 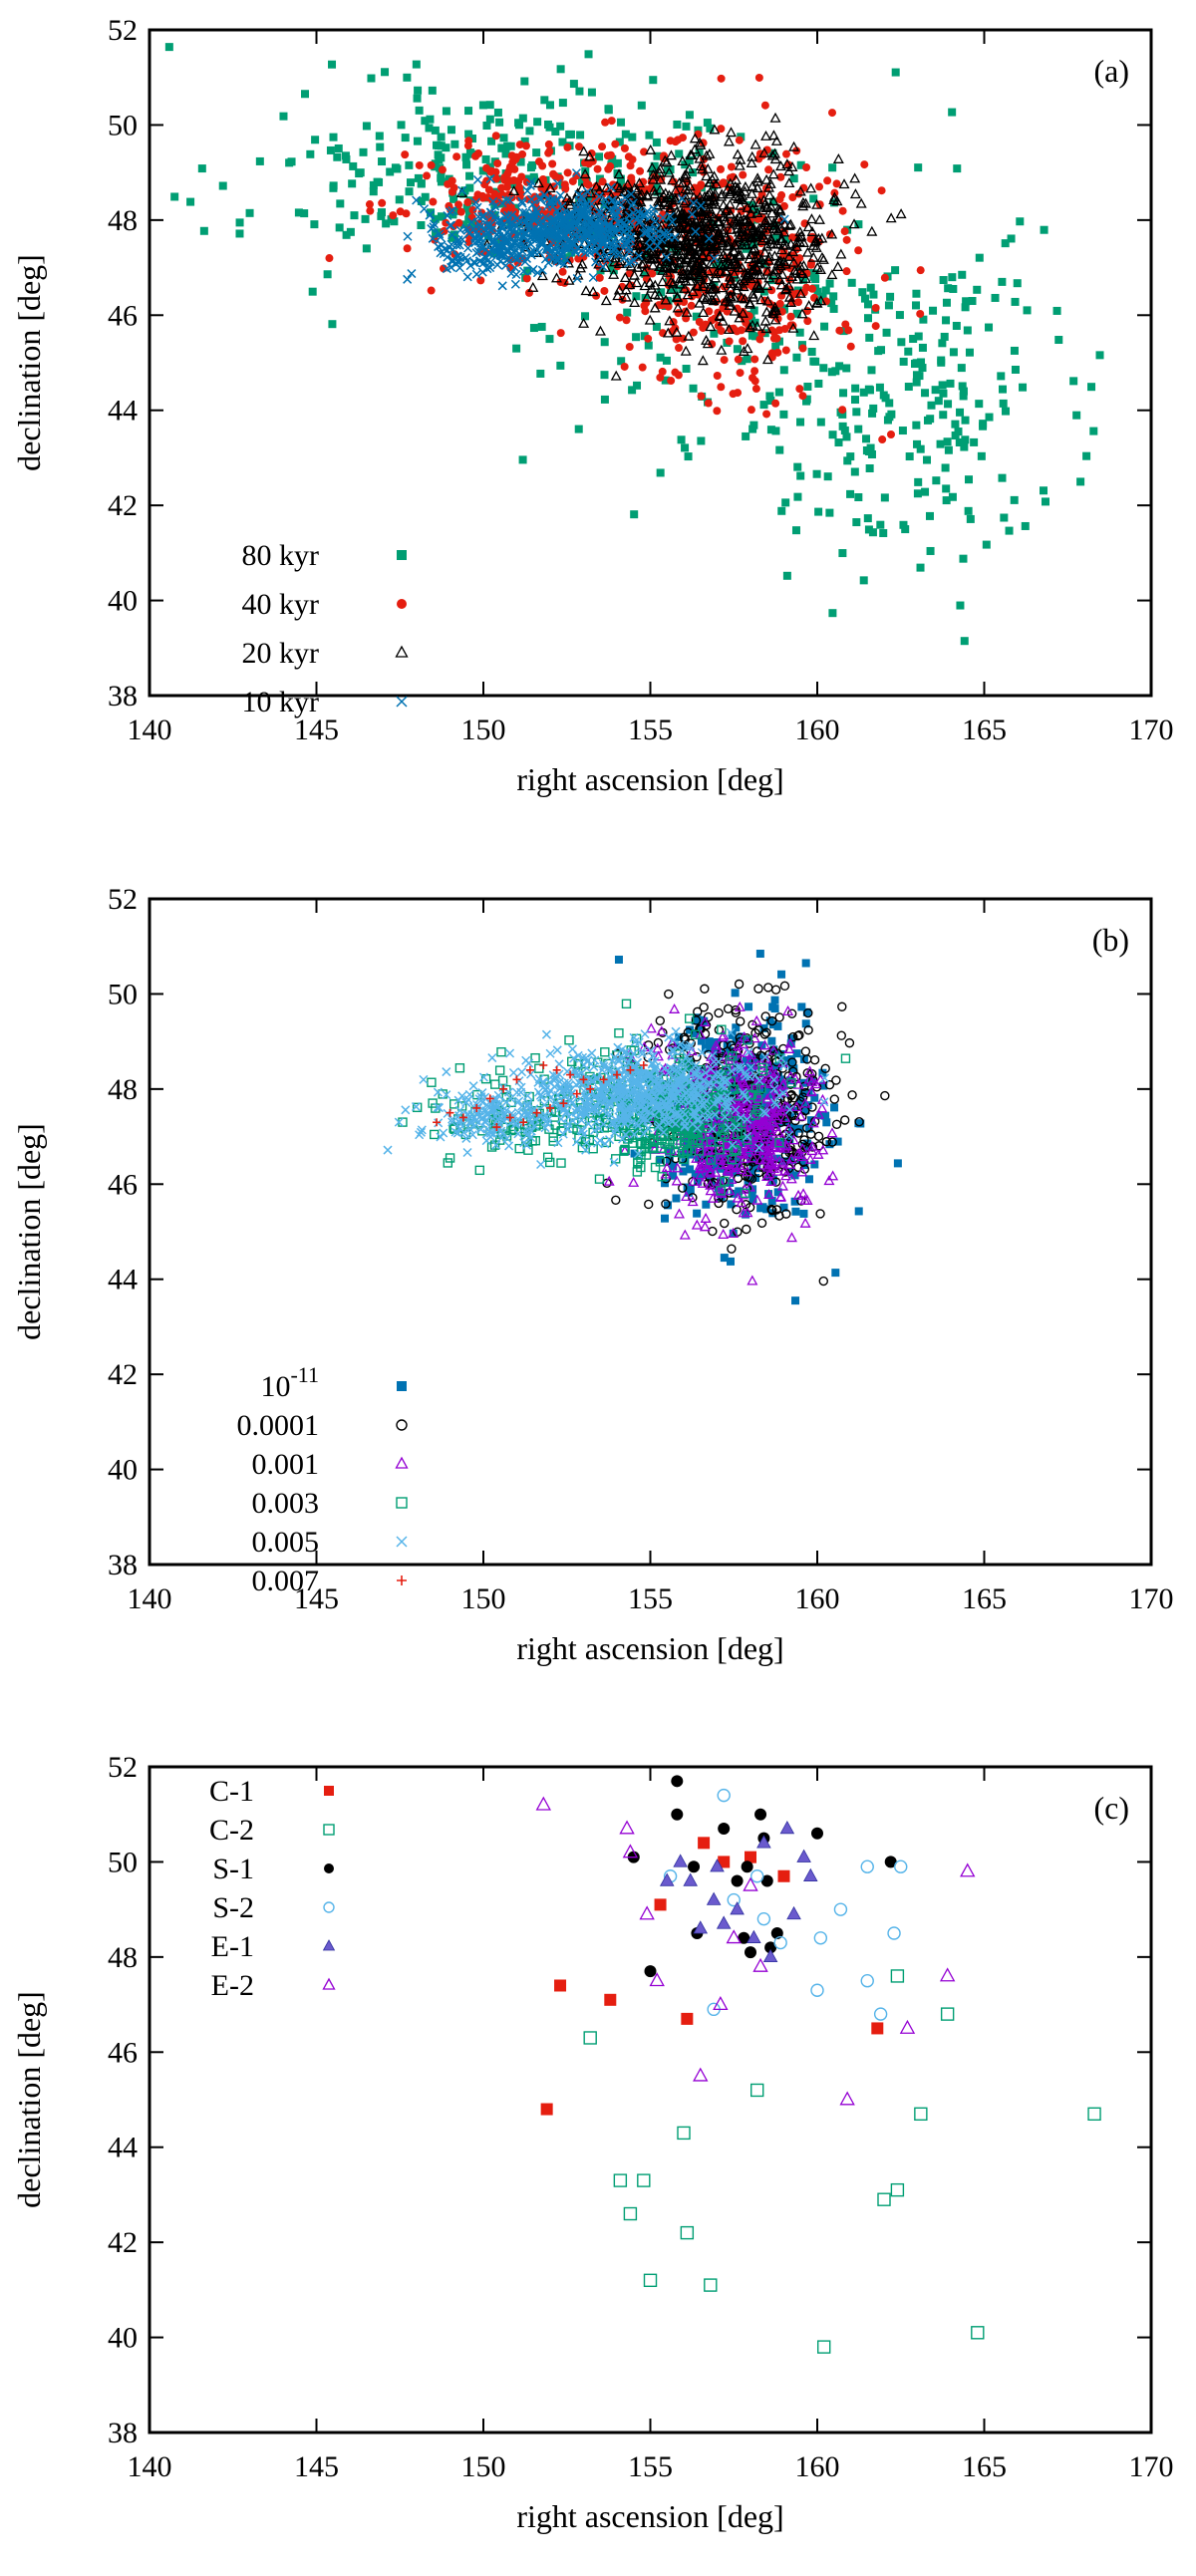 What do you see at coordinates (561, 1163) in the screenshot?
I see `data-point-0.003` at bounding box center [561, 1163].